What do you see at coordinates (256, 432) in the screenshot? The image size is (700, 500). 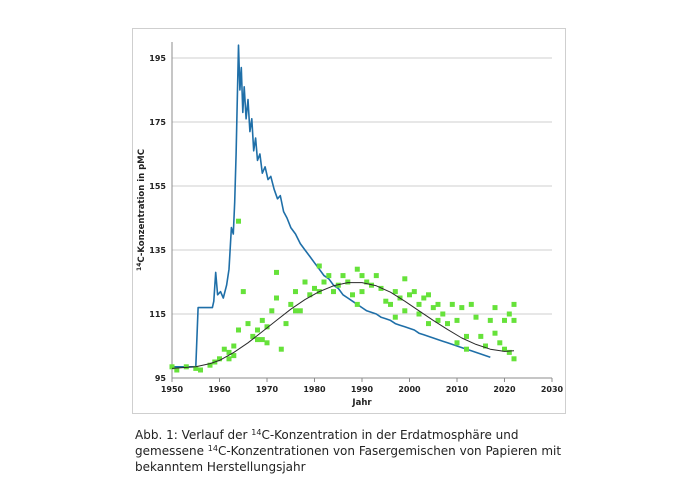 I see `caption-isotope-1: 14` at bounding box center [256, 432].